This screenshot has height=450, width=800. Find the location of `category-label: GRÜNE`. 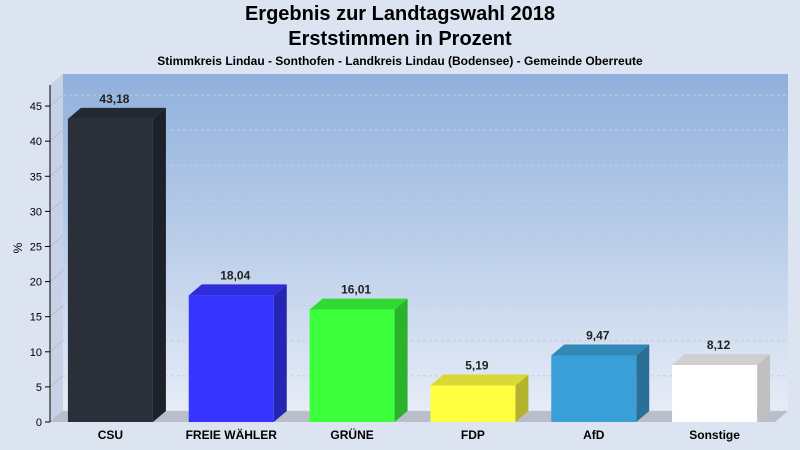

category-label: GRÜNE is located at coordinates (351, 434).